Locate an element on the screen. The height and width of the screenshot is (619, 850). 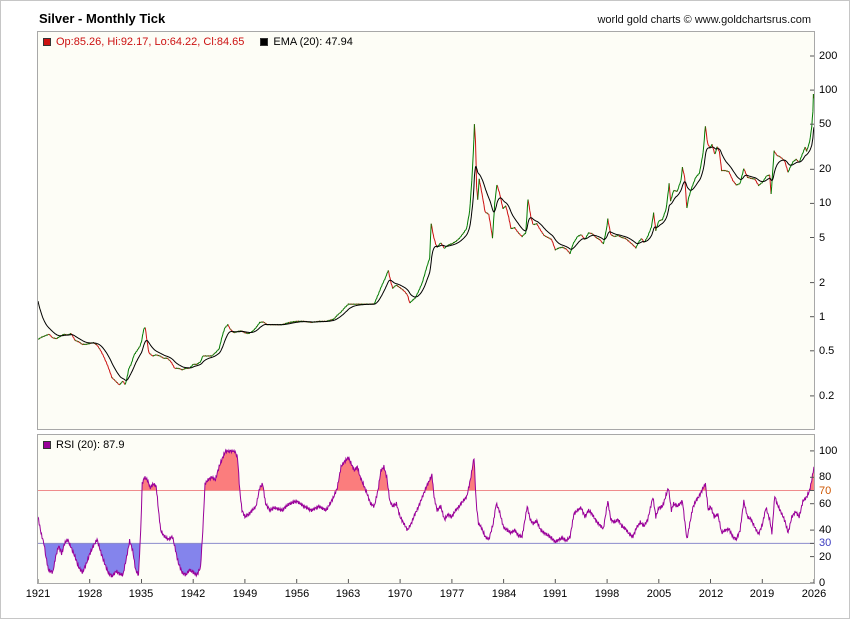
price-y-tick-label: 0.5 is located at coordinates (827, 351).